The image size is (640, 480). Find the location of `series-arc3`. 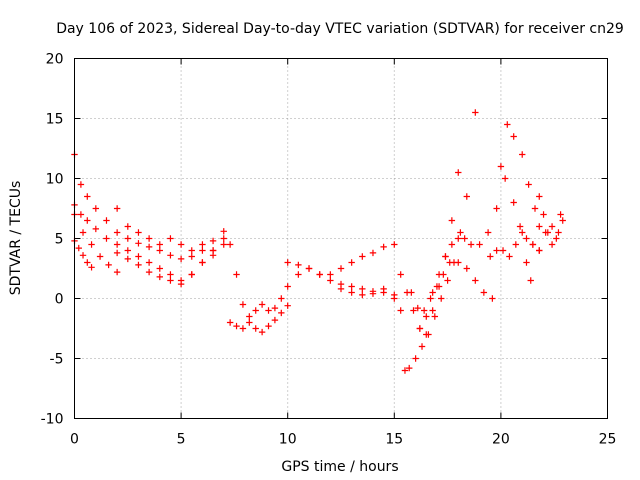

series-arc3 is located at coordinates (83, 254).